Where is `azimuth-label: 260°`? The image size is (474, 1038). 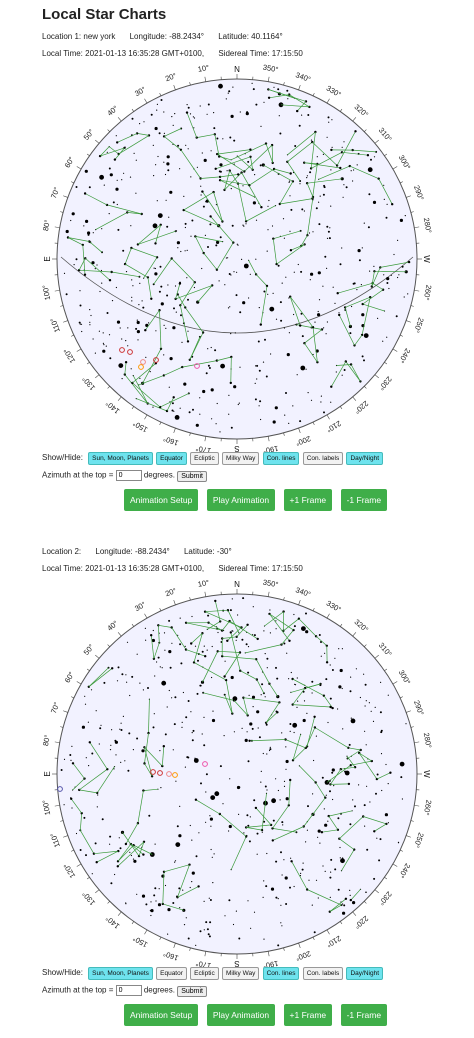
azimuth-label: 260° is located at coordinates (428, 807).